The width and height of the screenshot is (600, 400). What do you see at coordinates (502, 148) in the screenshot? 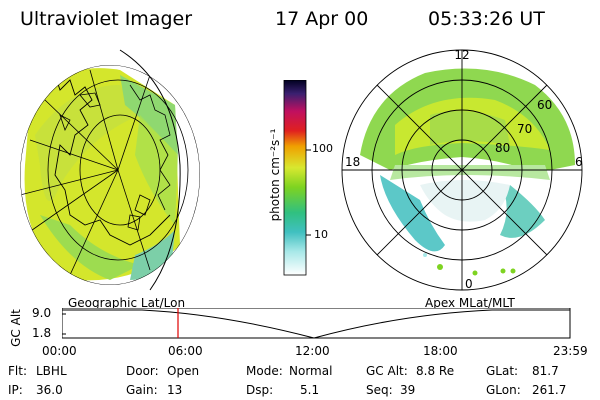
I see `lat-label-80: 80` at bounding box center [502, 148].